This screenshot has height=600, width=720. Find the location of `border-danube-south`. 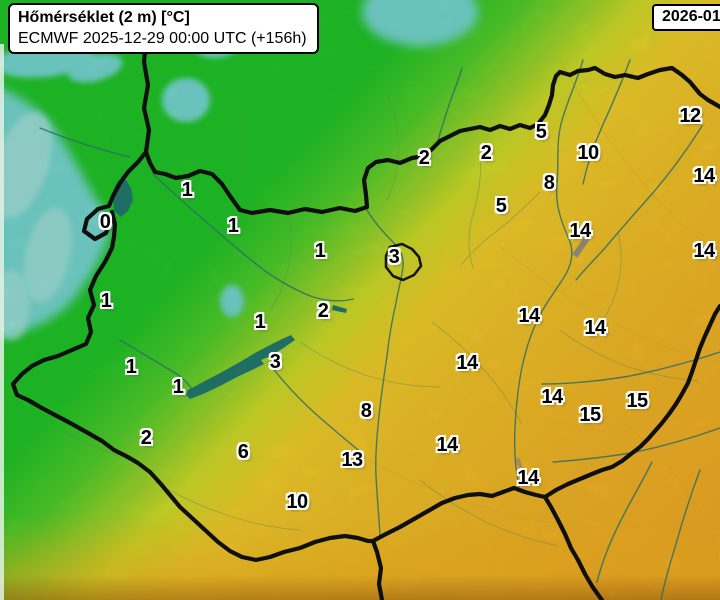

border-danube-south is located at coordinates (377, 569).